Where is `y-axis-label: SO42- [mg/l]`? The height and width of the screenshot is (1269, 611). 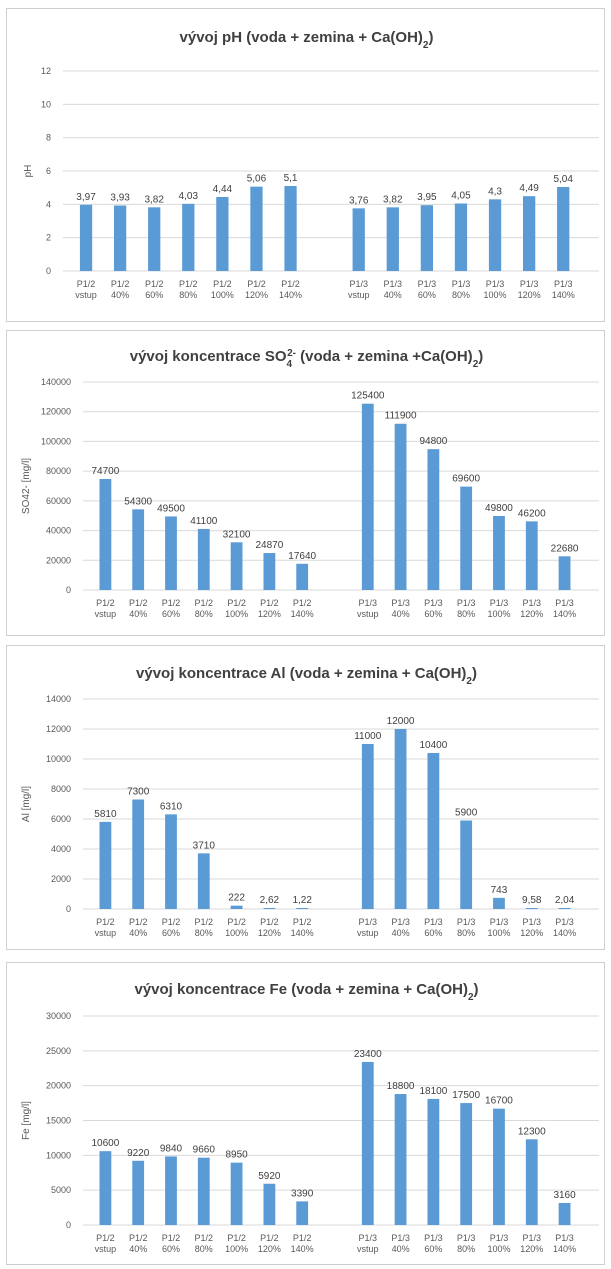 y-axis-label: SO42- [mg/l] is located at coordinates (26, 486).